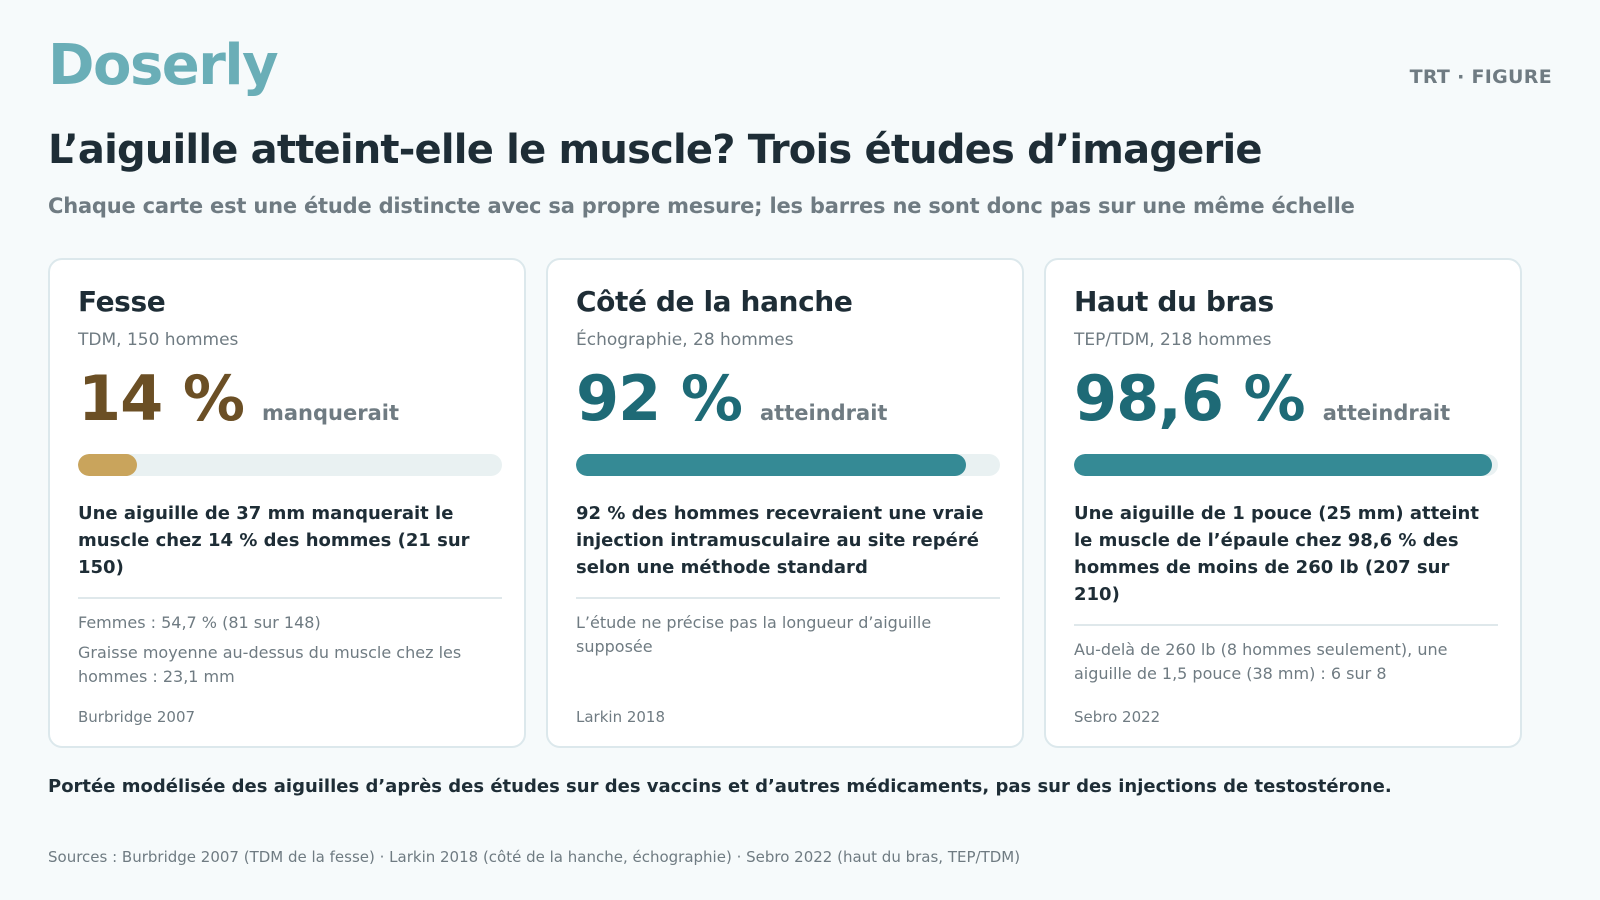 The height and width of the screenshot is (900, 1600). I want to click on card-method: Échographie, 28 hommes, so click(685, 340).